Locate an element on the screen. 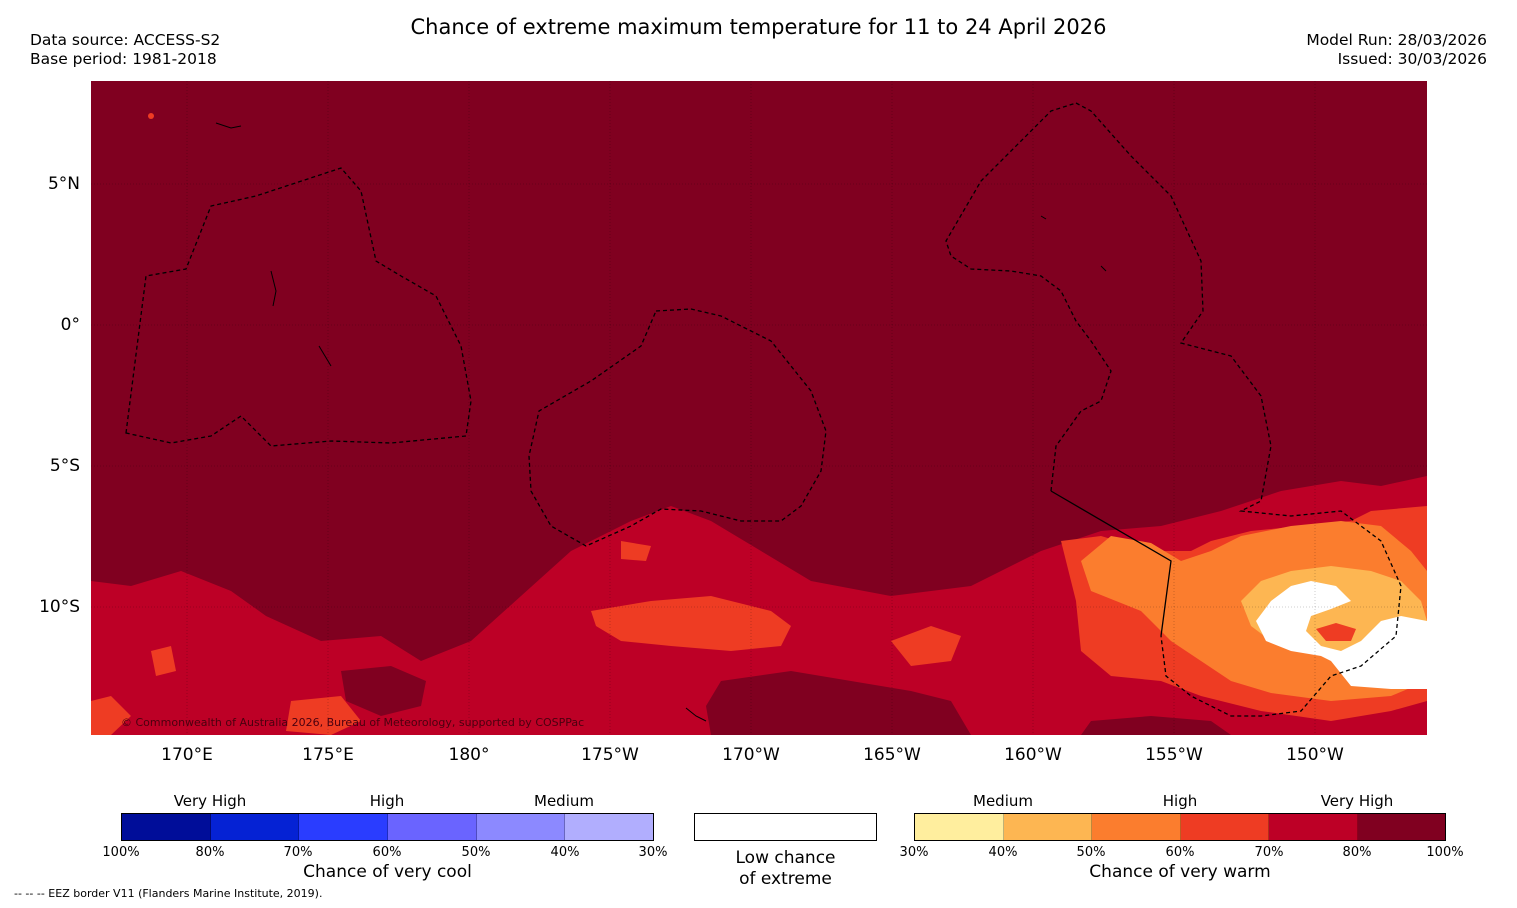 The width and height of the screenshot is (1517, 908). cool-tick: 80% is located at coordinates (210, 852).